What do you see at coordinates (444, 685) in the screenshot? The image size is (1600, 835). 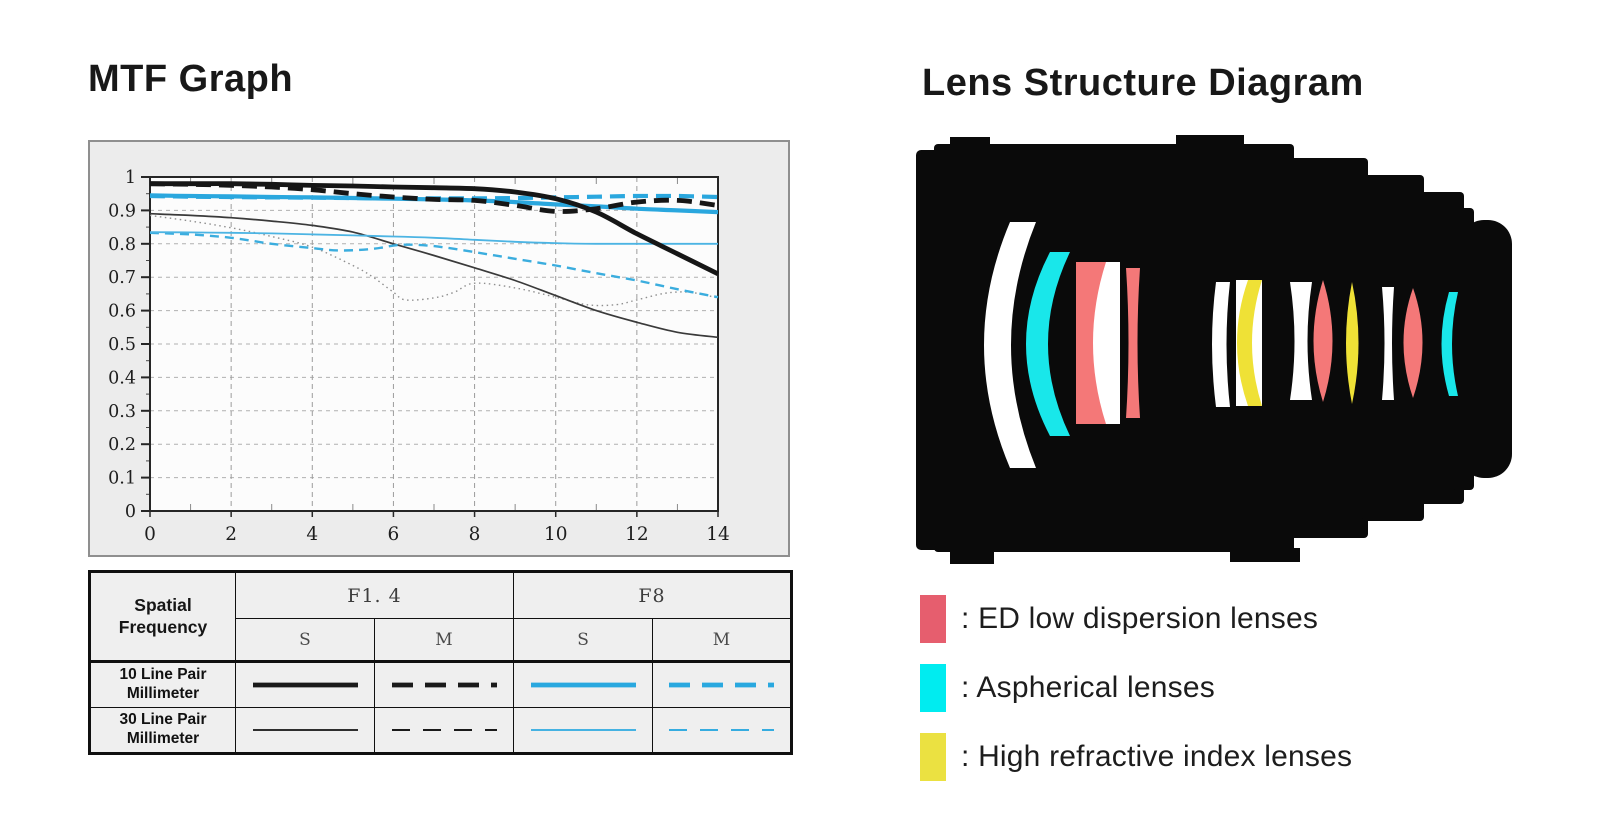 I see `line-sample-f14-m-10lp` at bounding box center [444, 685].